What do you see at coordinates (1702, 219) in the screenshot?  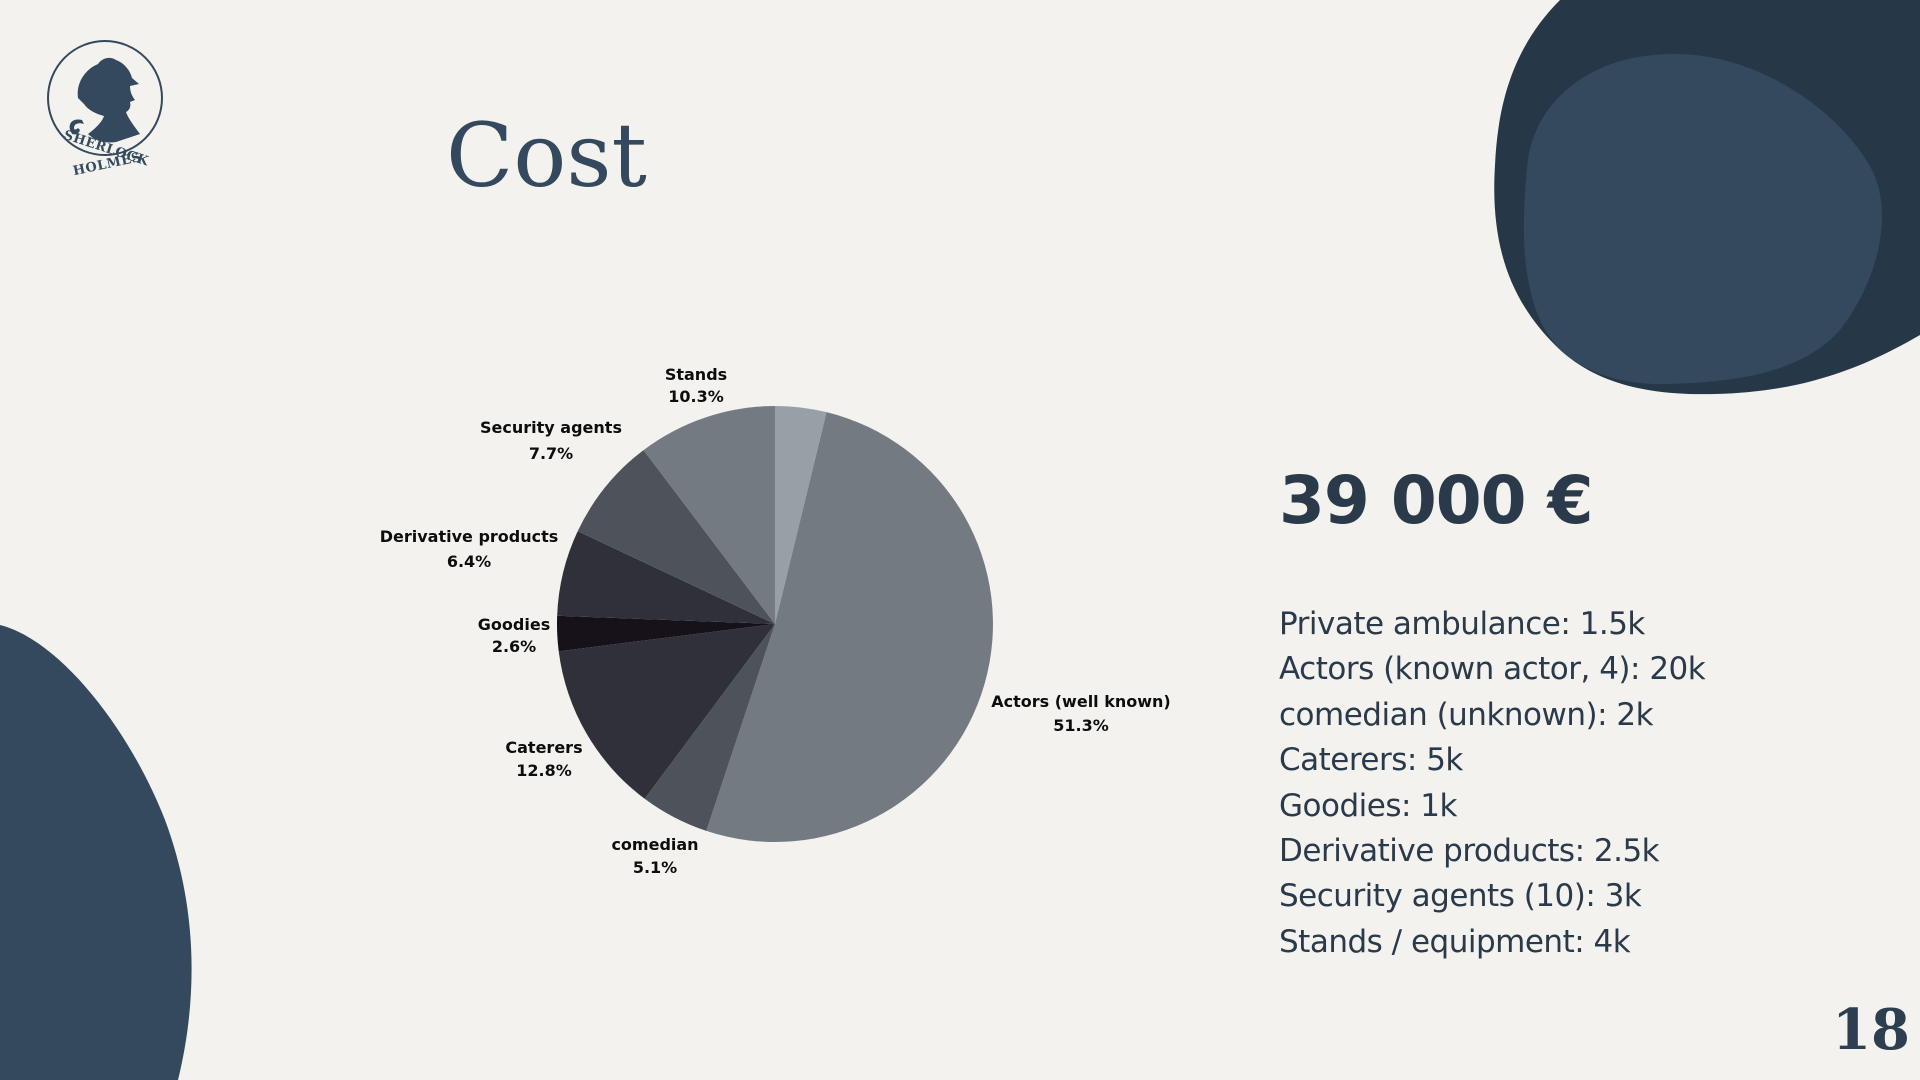 I see `top-right-blob-light` at bounding box center [1702, 219].